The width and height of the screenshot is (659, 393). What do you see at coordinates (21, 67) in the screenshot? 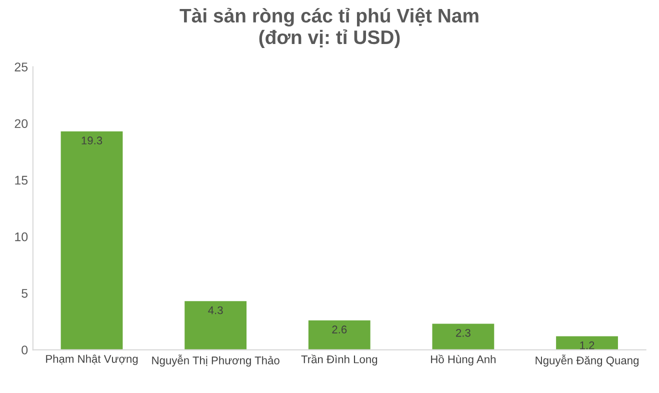
I see `y-tick-label: 25` at bounding box center [21, 67].